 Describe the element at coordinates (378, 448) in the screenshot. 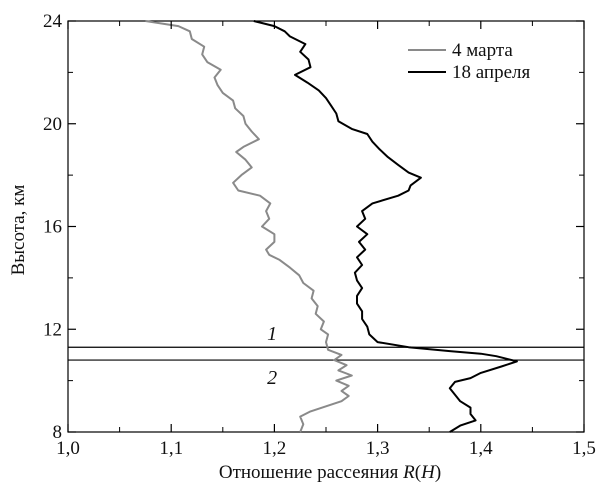

I see `x-tick-label: 1,3` at that location.